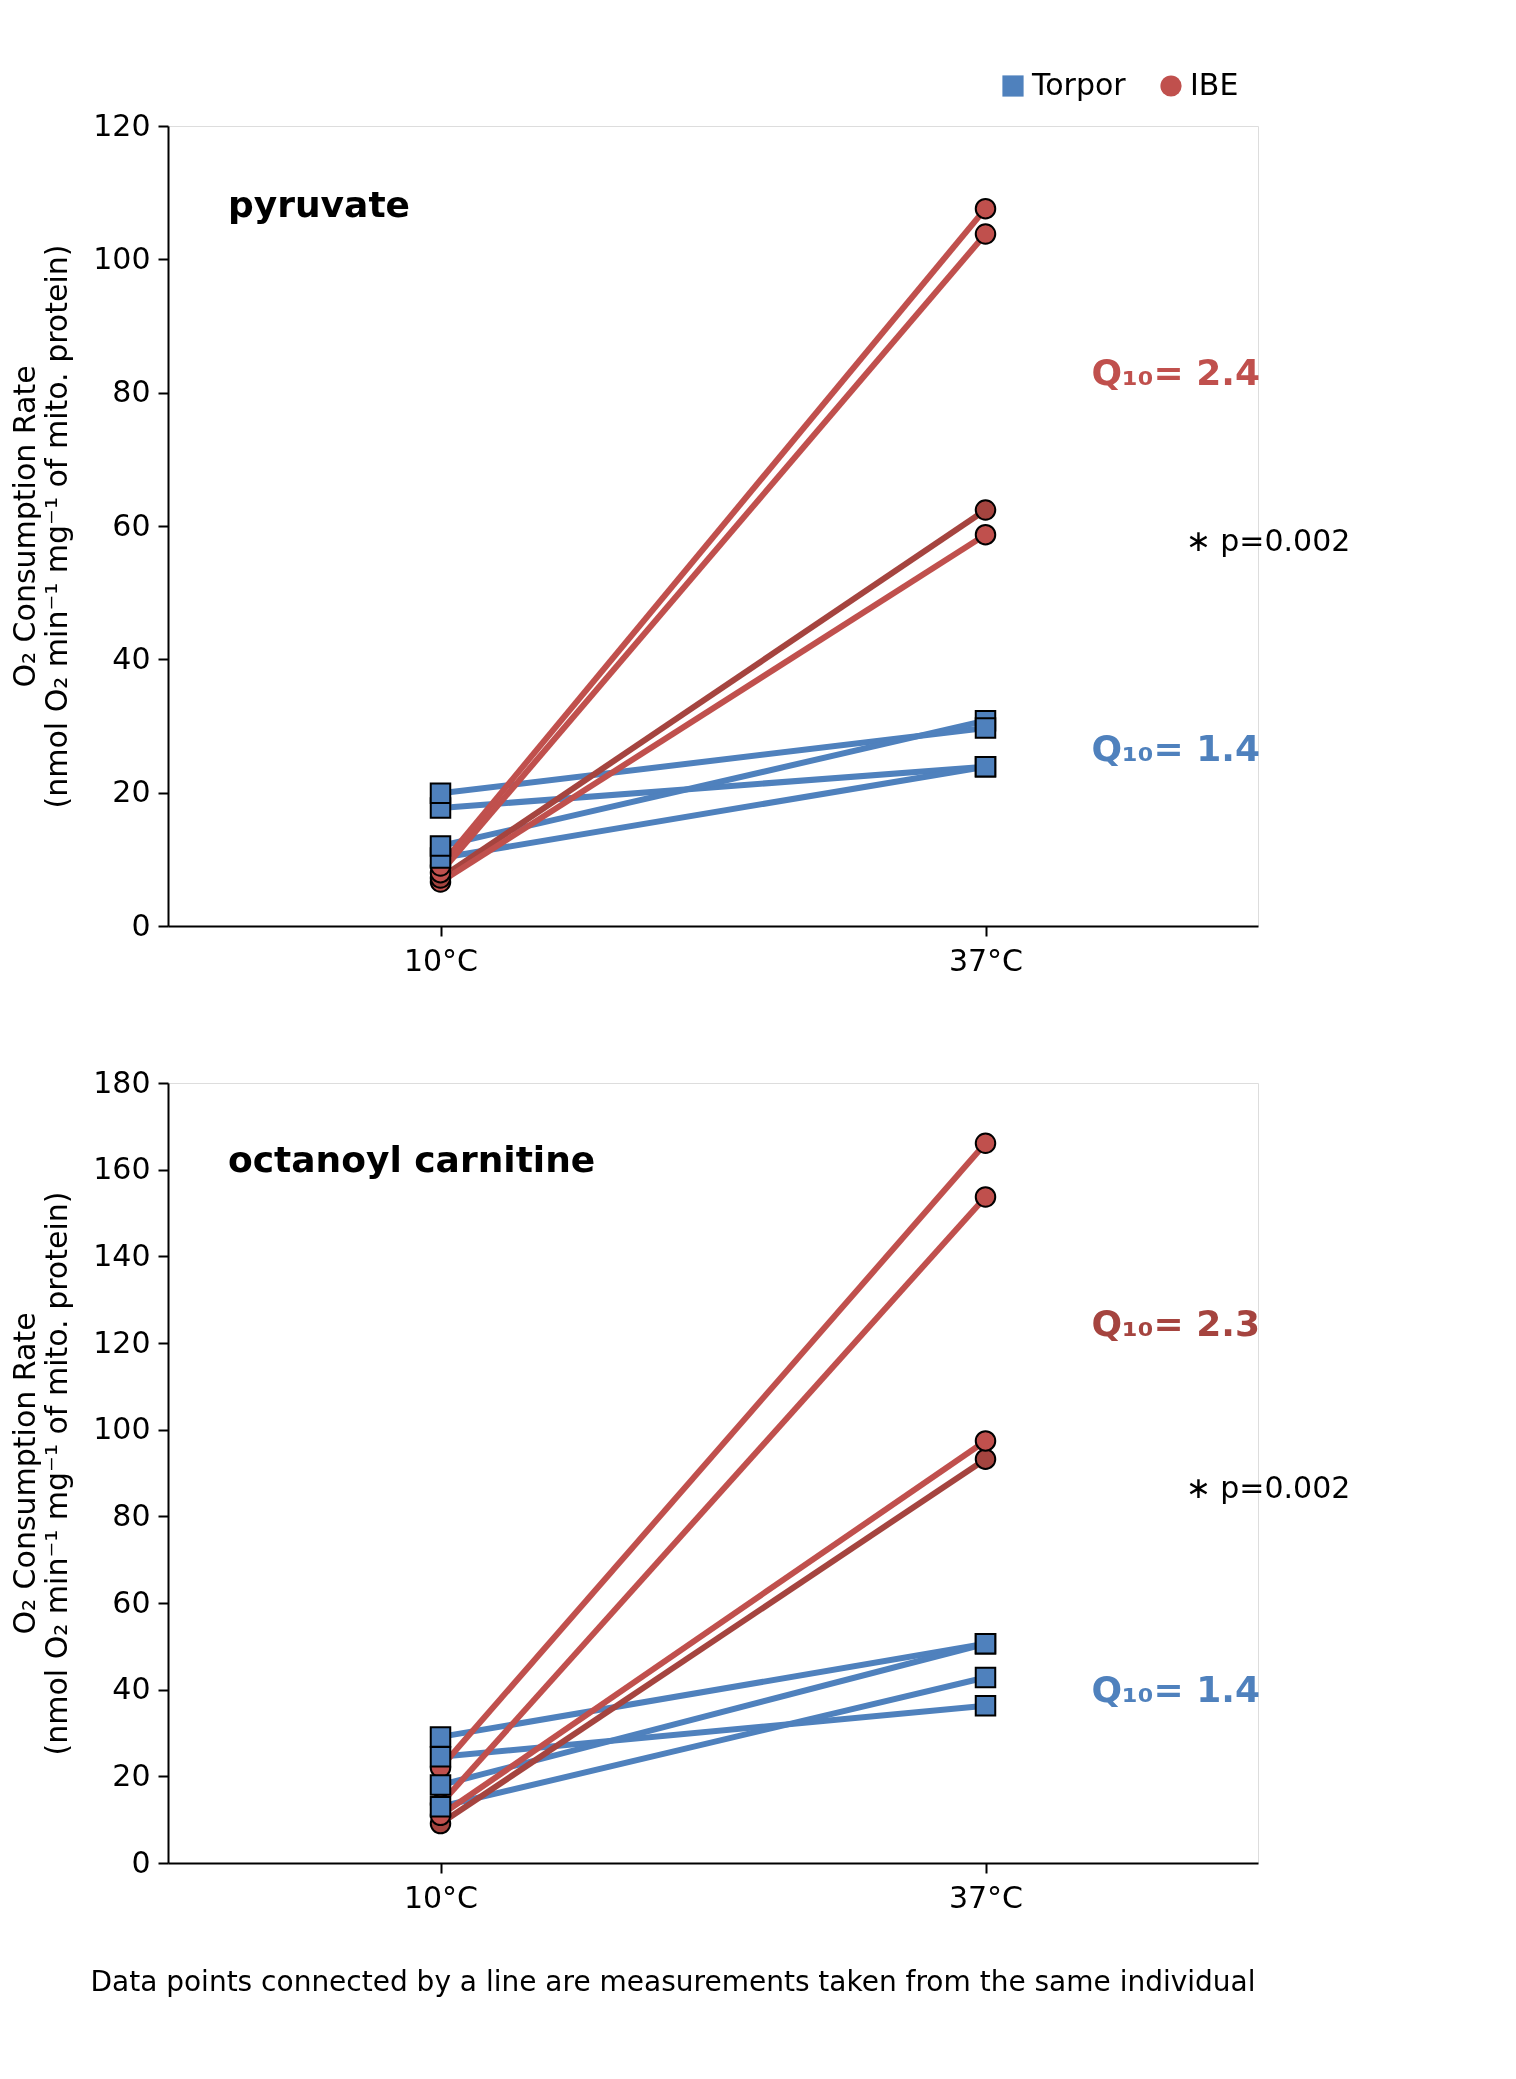  What do you see at coordinates (1175, 372) in the screenshot?
I see `annotation: Q₁₀= 2.4` at bounding box center [1175, 372].